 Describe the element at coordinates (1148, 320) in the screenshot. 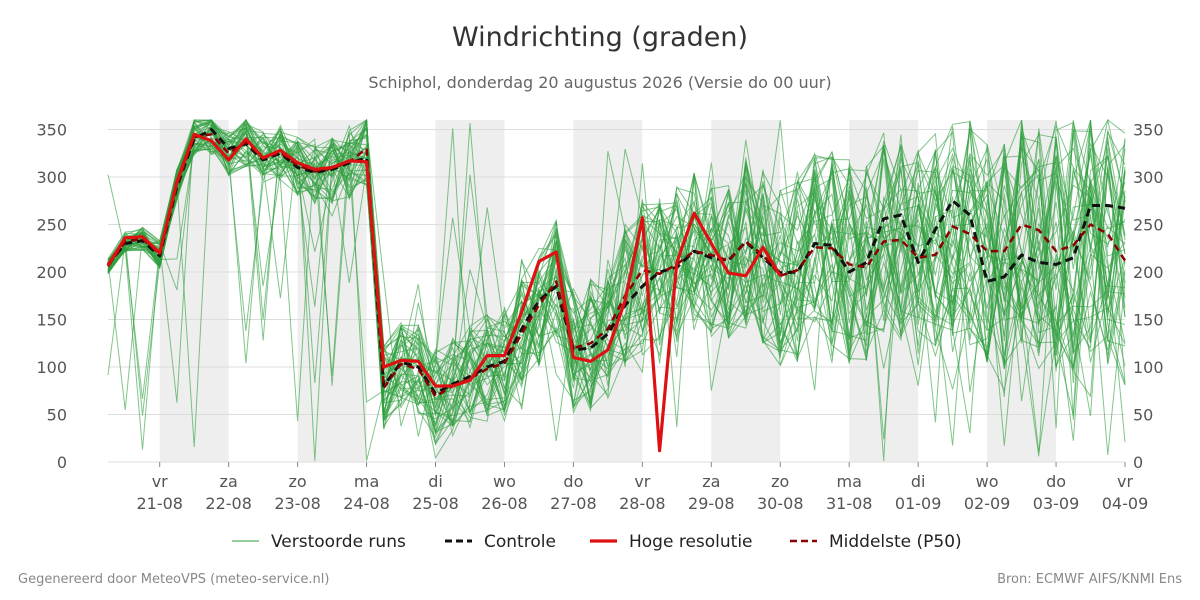

I see `y-tick-label-right: 150` at that location.